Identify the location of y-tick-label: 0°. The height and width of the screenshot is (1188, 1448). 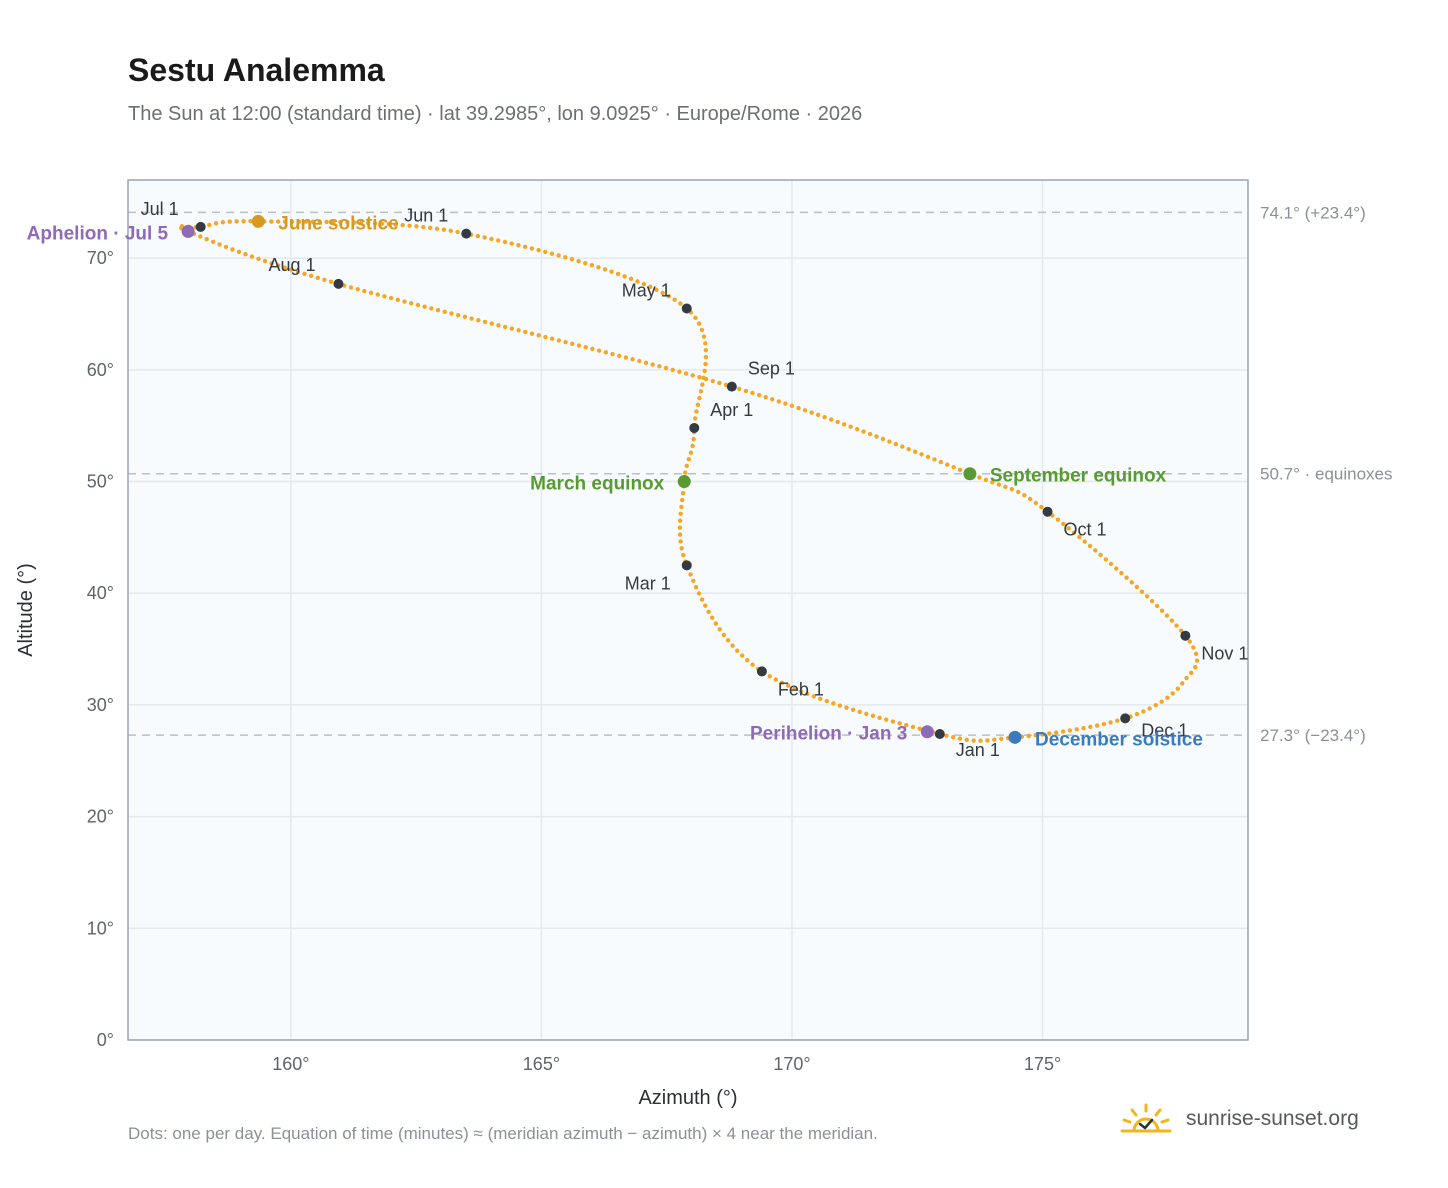
(105, 1040).